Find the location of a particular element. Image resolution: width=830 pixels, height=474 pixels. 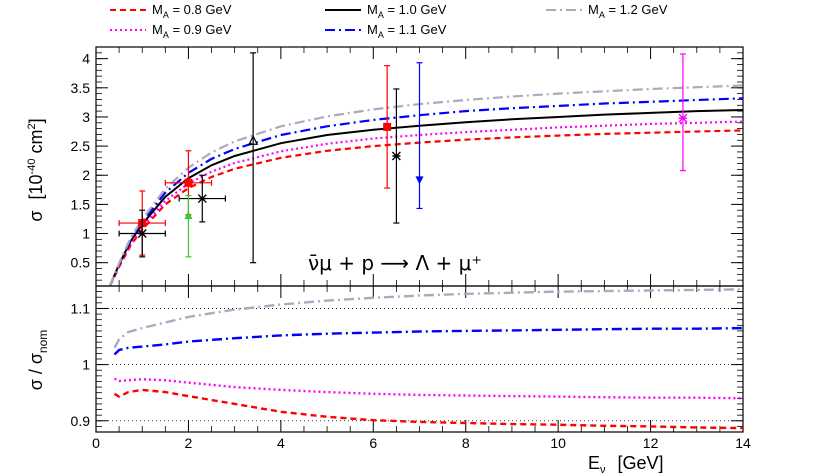

bottom-y-axis-title: σ / σnom is located at coordinates (38, 360).